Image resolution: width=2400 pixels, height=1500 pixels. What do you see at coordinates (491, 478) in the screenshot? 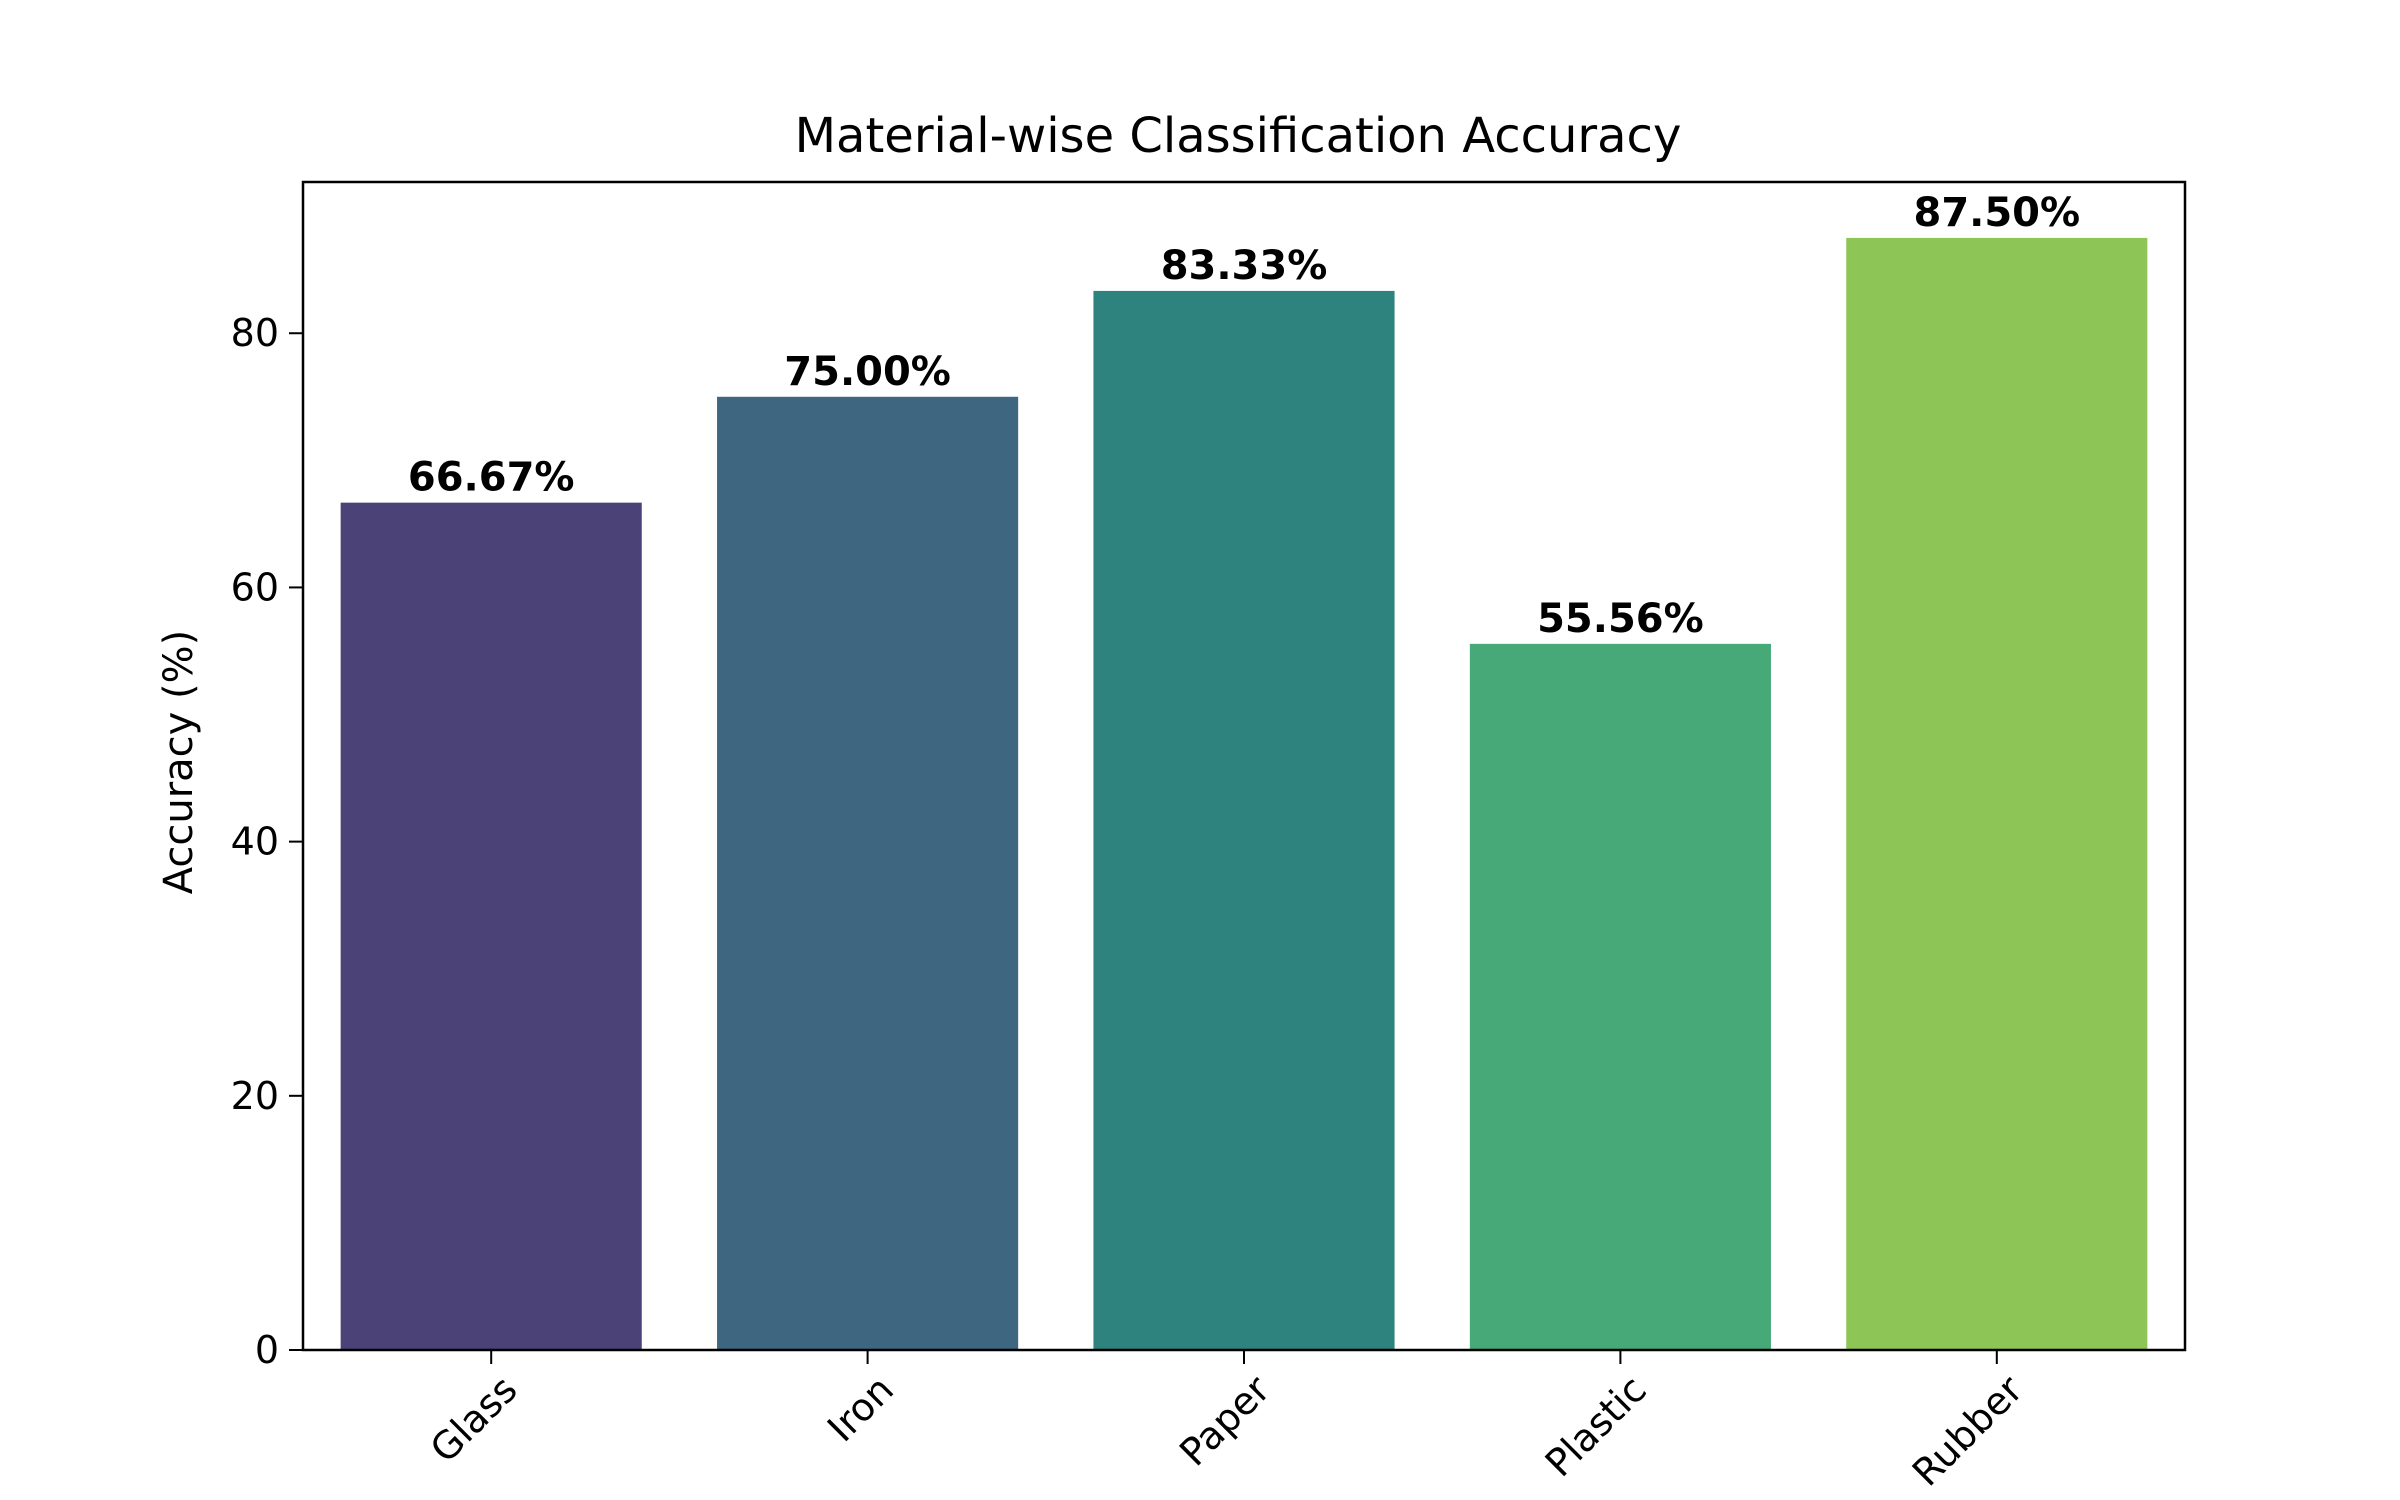
I see `data-label-glass: 66.67%` at bounding box center [491, 478].